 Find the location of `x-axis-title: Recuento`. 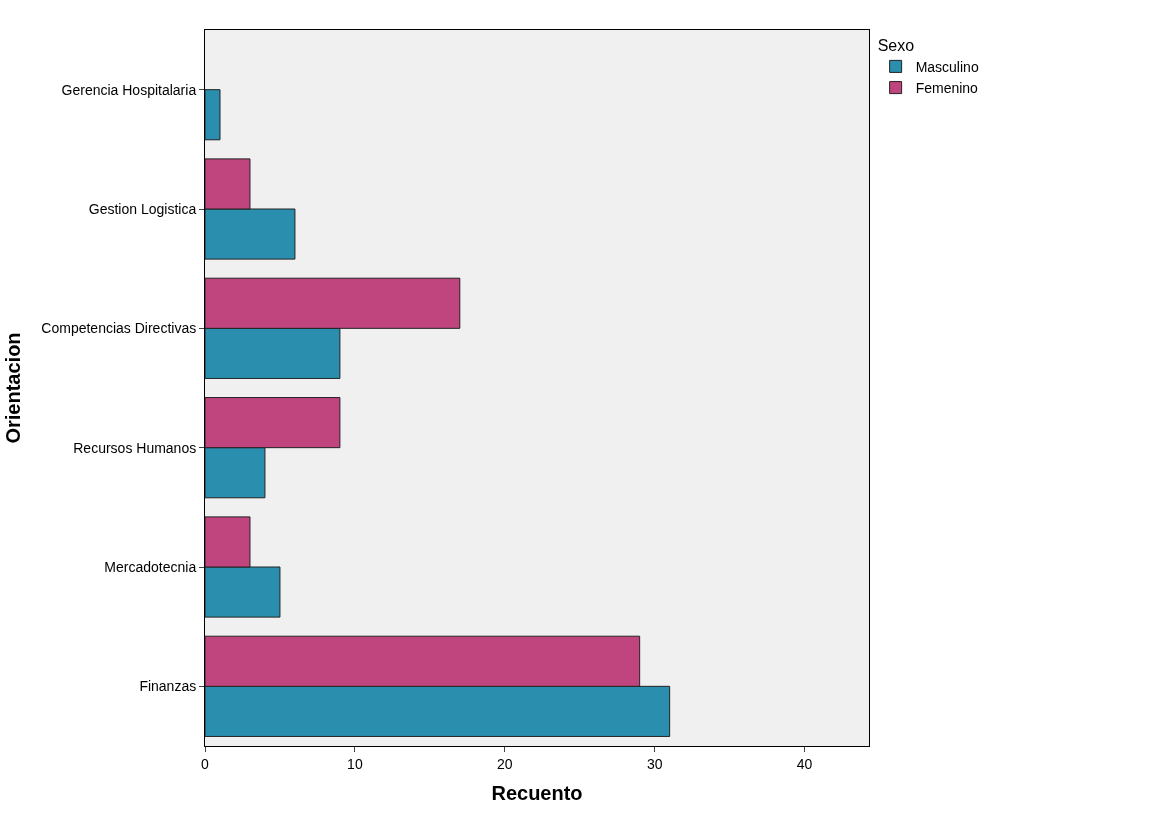

x-axis-title: Recuento is located at coordinates (537, 793).